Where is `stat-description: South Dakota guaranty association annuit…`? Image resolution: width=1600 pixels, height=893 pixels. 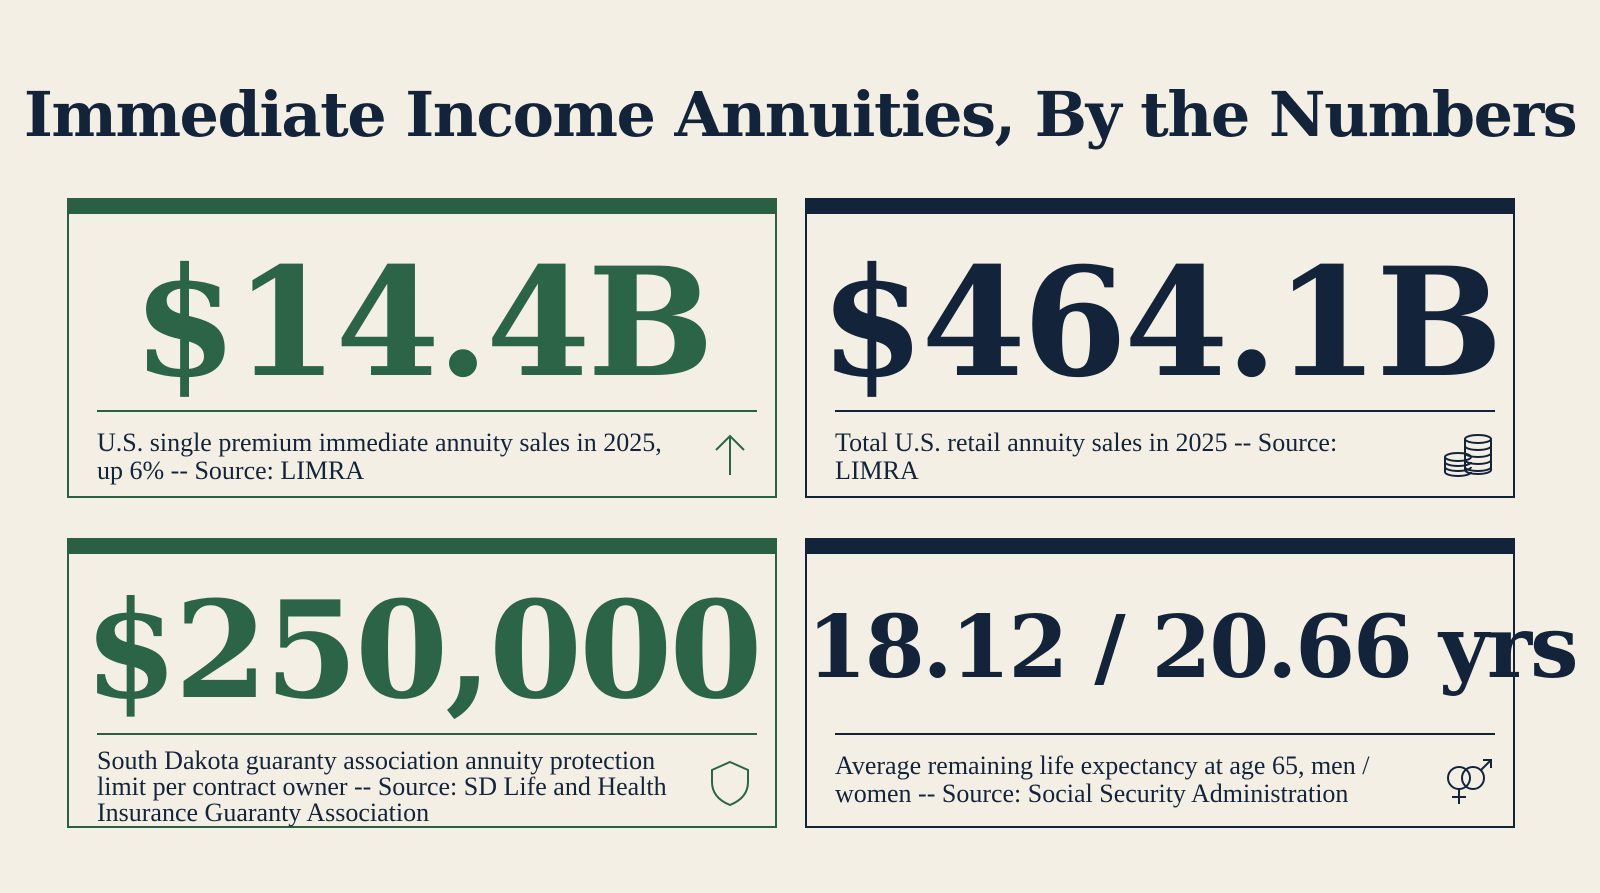 stat-description: South Dakota guaranty association annuit… is located at coordinates (382, 786).